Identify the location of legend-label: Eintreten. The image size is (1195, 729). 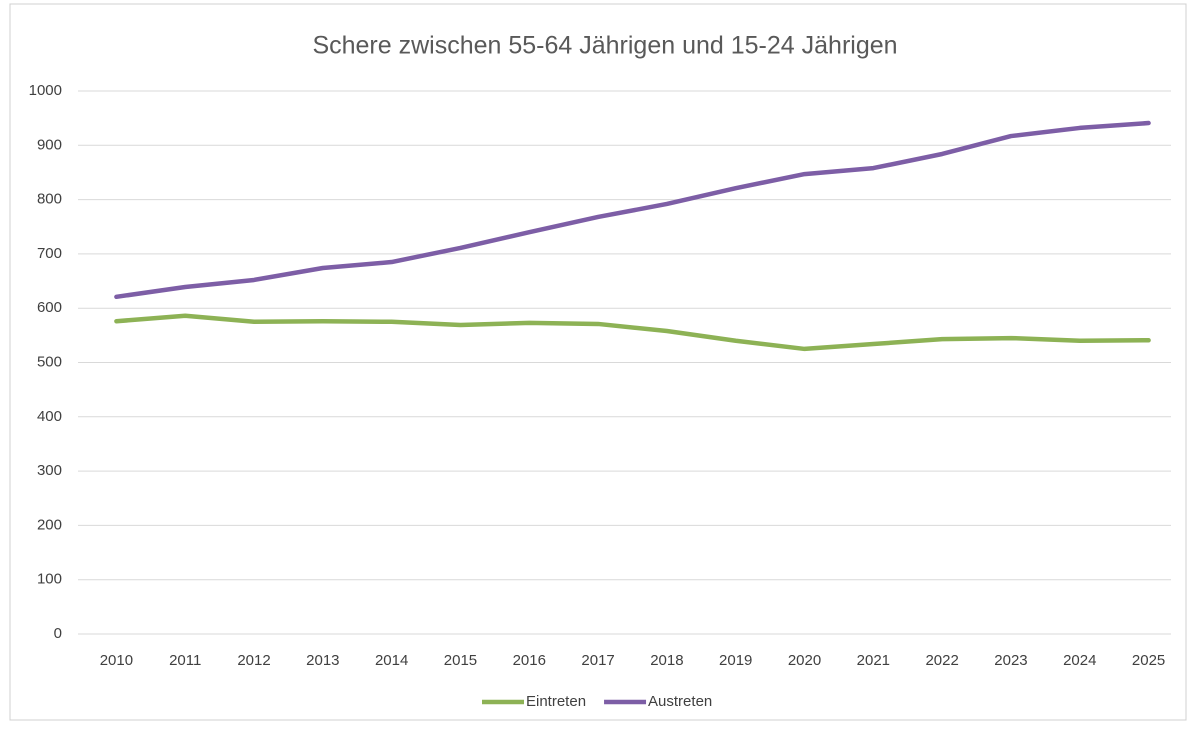
(556, 701).